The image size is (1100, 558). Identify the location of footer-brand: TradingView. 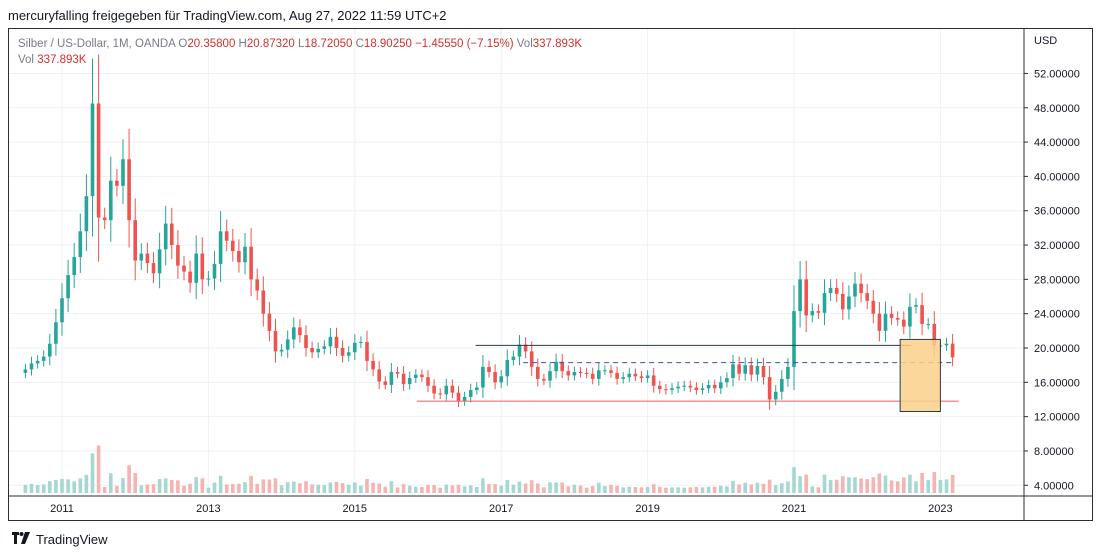
(72, 539).